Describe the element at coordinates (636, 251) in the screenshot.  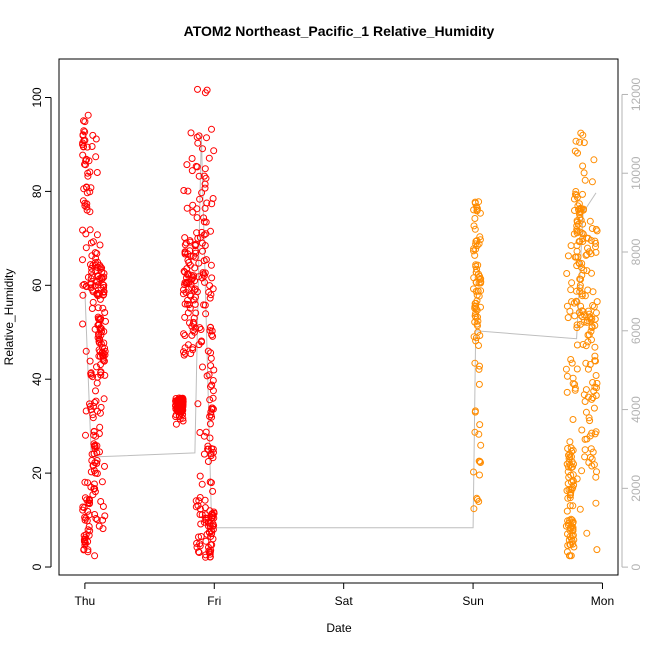
I see `y2-tick-label: 8000` at that location.